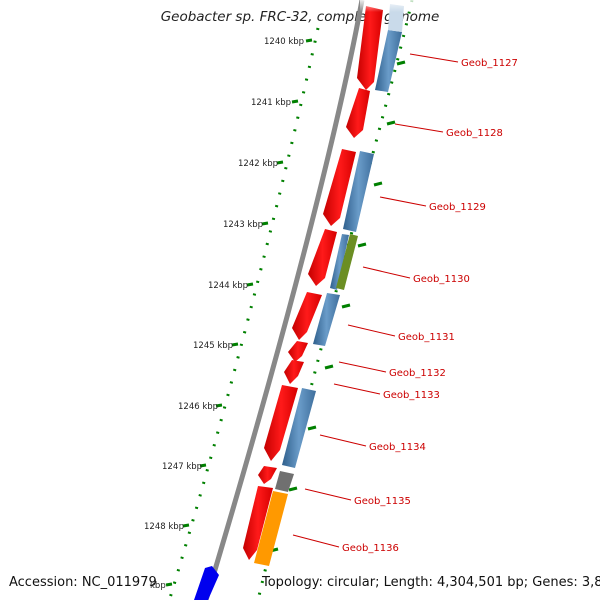 The width and height of the screenshot is (600, 600). Describe the element at coordinates (271, 103) in the screenshot. I see `ruler-label: 1241 kbp` at that location.